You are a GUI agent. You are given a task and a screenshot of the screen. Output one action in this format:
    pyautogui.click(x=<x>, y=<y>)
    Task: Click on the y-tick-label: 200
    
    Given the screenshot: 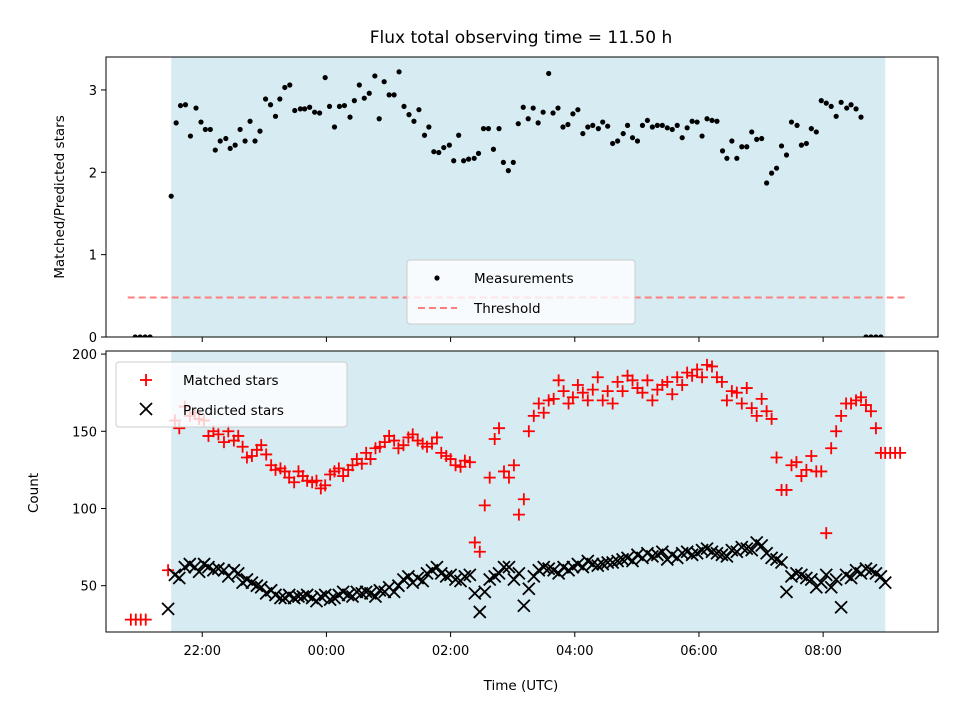 What is the action you would take?
    pyautogui.click(x=84, y=355)
    